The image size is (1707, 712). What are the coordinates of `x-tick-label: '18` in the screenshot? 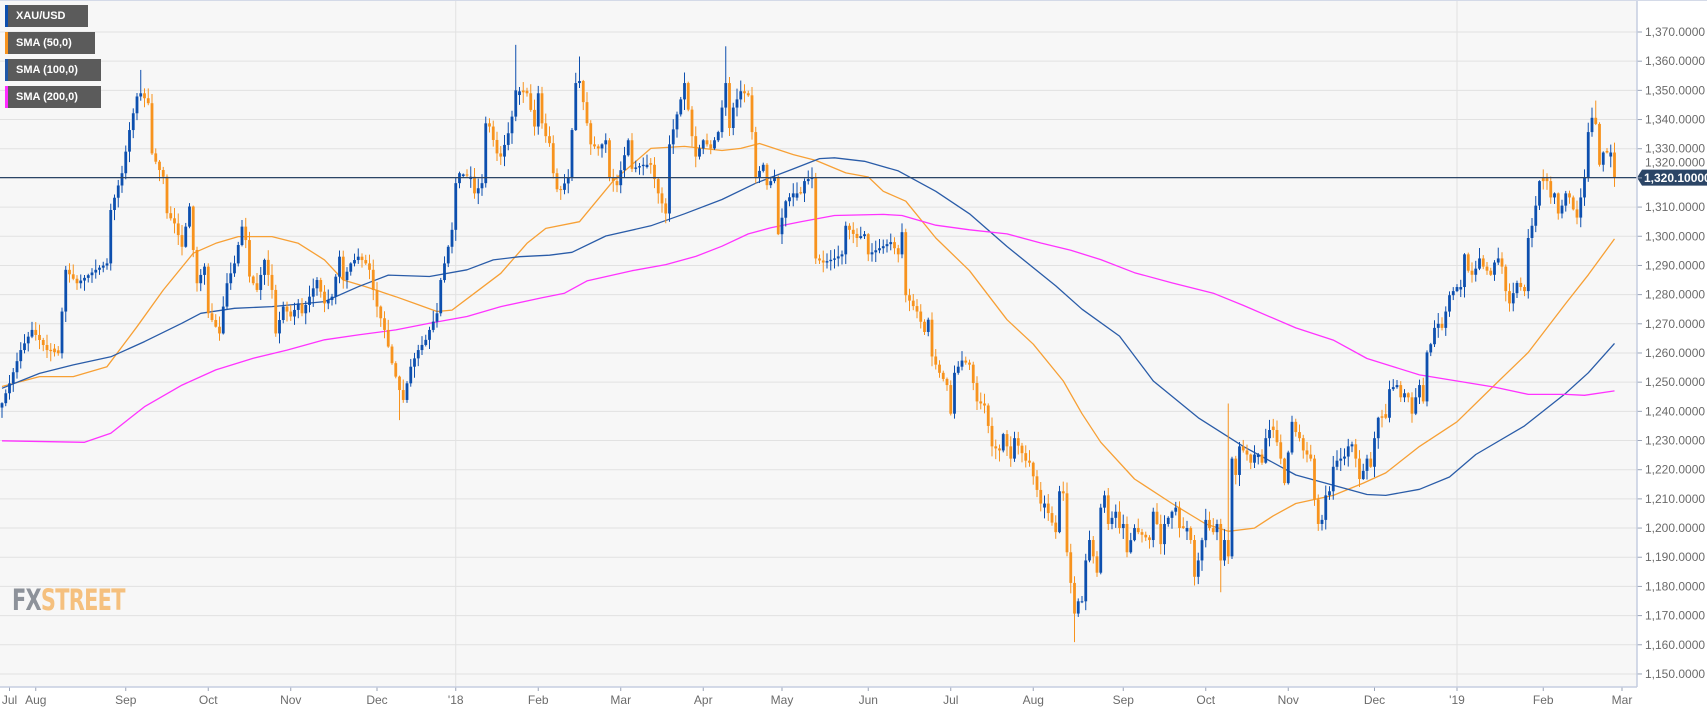 It's located at (456, 700).